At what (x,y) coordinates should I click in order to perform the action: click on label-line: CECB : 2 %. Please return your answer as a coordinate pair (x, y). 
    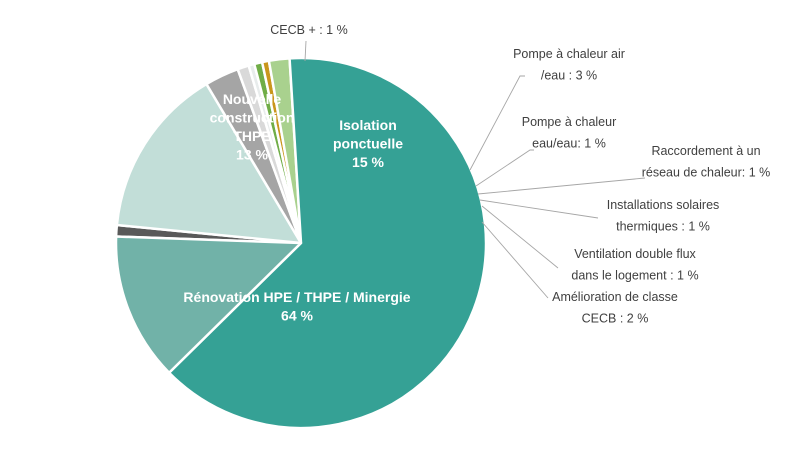
    Looking at the image, I should click on (615, 319).